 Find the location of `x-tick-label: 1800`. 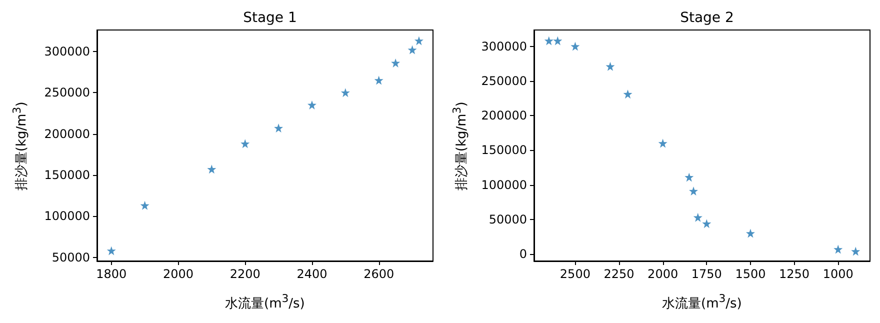

x-tick-label: 1800 is located at coordinates (111, 274).